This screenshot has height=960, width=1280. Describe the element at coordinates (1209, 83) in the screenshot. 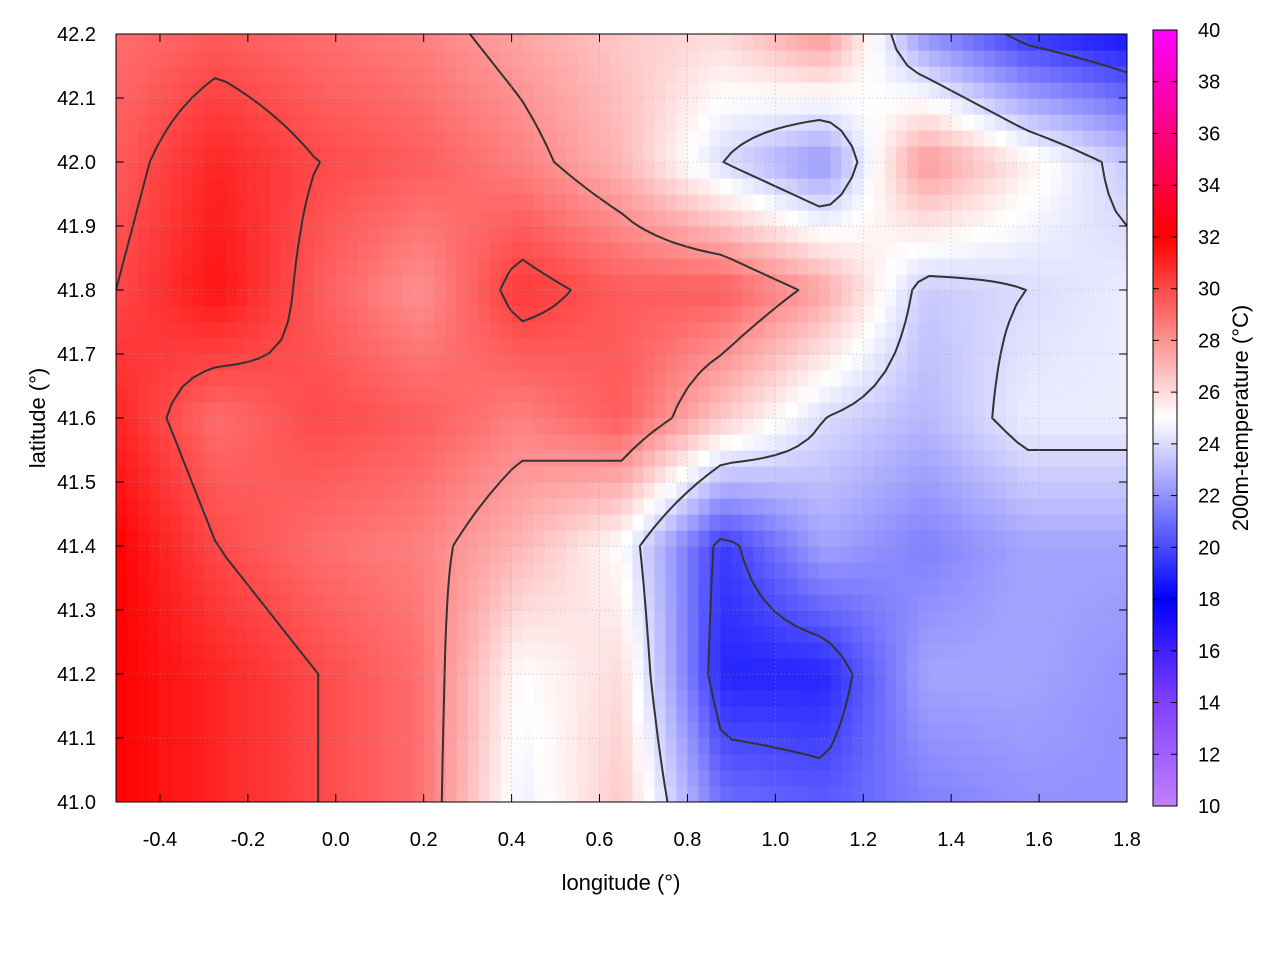

I see `colorbar-tick-label: 38` at that location.